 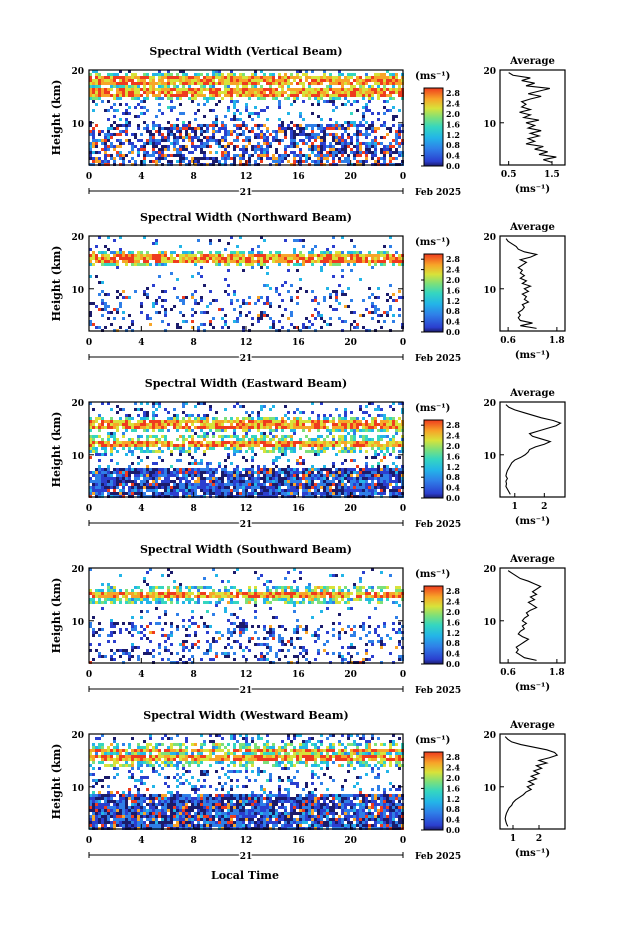 What do you see at coordinates (453, 166) in the screenshot?
I see `colorbar-tick-label: 0.0` at bounding box center [453, 166].